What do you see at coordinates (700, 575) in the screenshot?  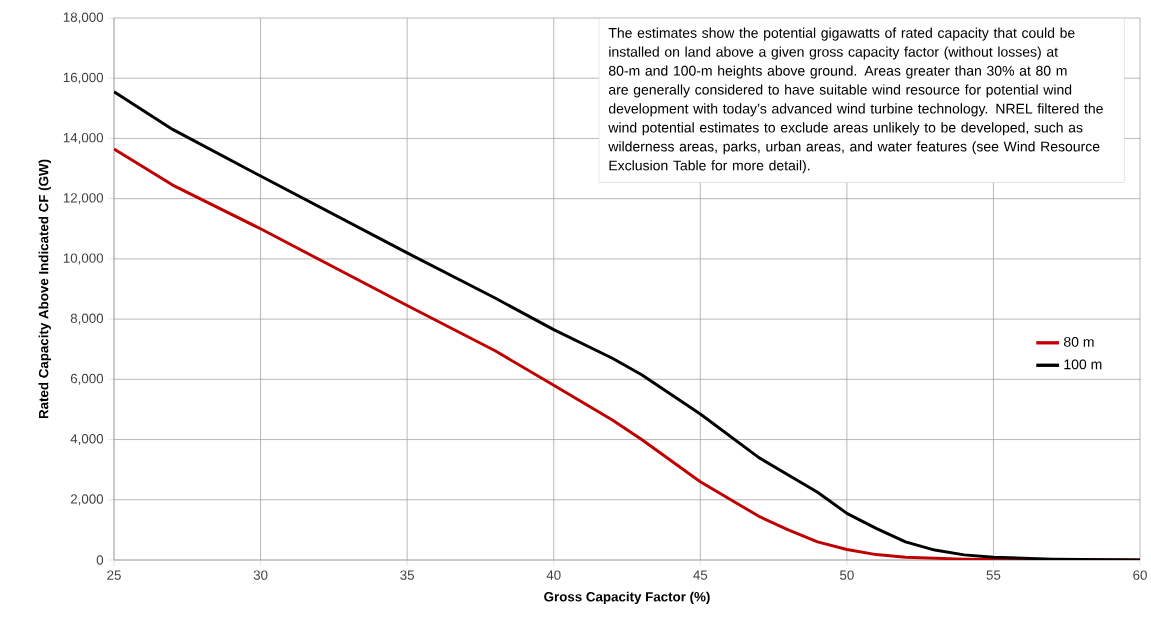 I see `x-tick-label: 45` at bounding box center [700, 575].